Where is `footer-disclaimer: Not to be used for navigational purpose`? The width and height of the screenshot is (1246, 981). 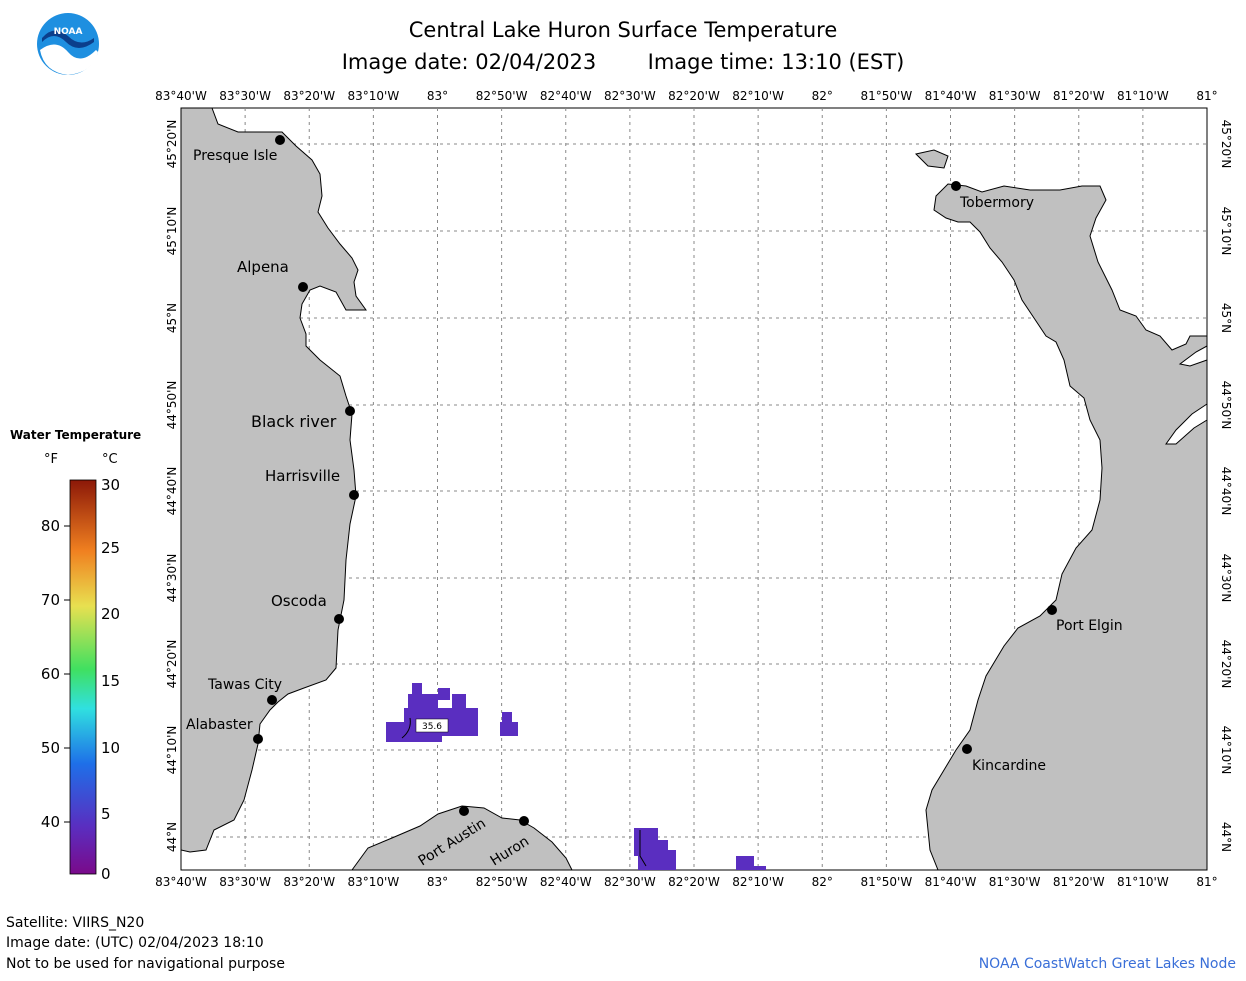 footer-disclaimer: Not to be used for navigational purpose is located at coordinates (145, 964).